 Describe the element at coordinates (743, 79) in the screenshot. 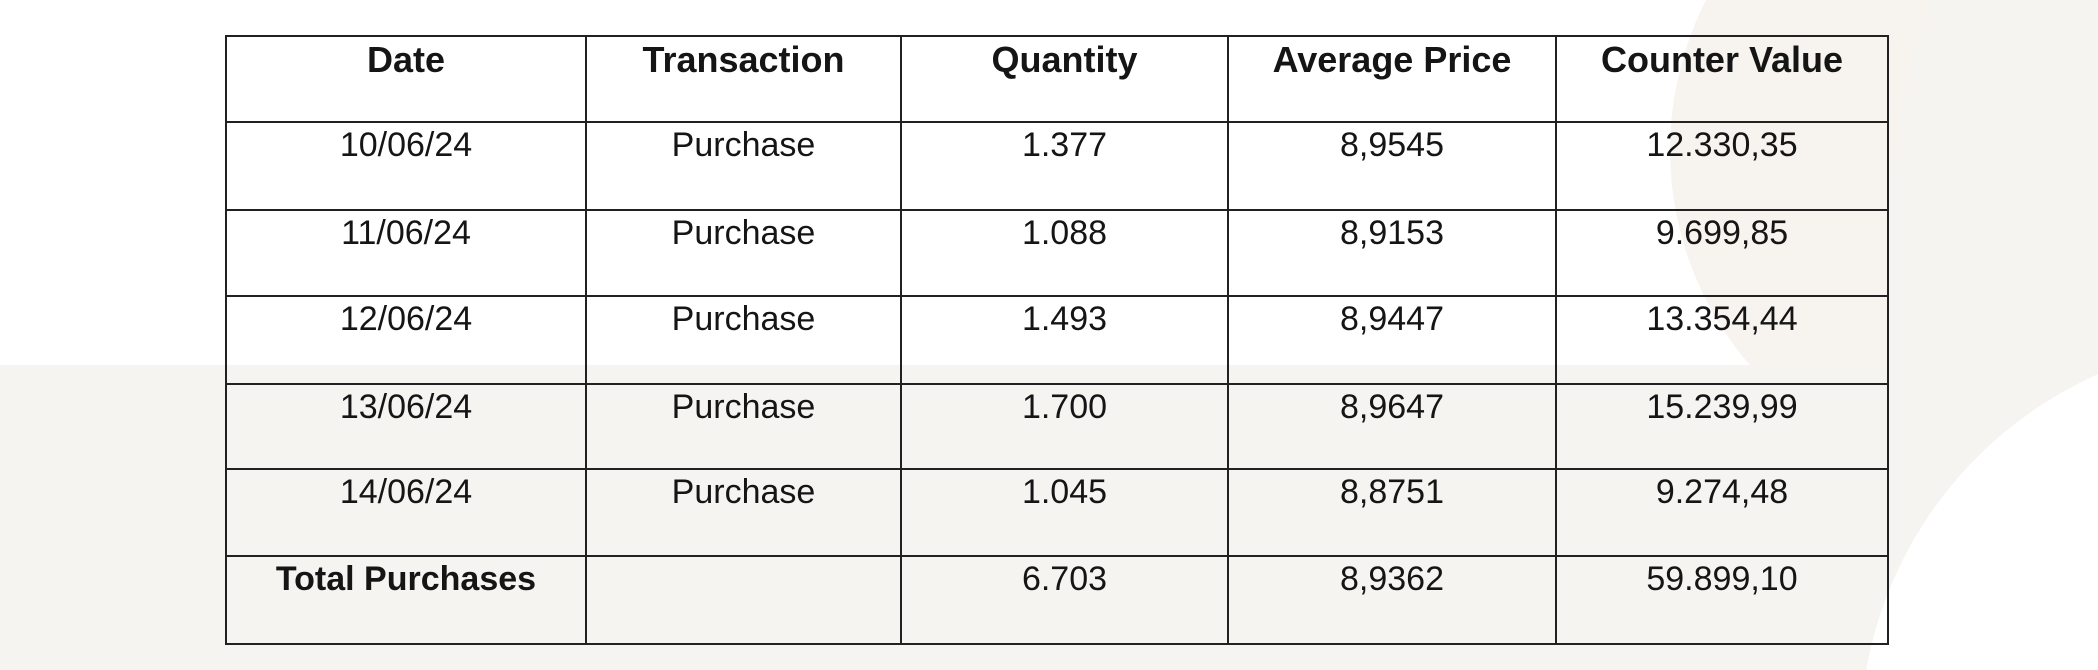

I see `header-cell-transaction: Transaction` at that location.